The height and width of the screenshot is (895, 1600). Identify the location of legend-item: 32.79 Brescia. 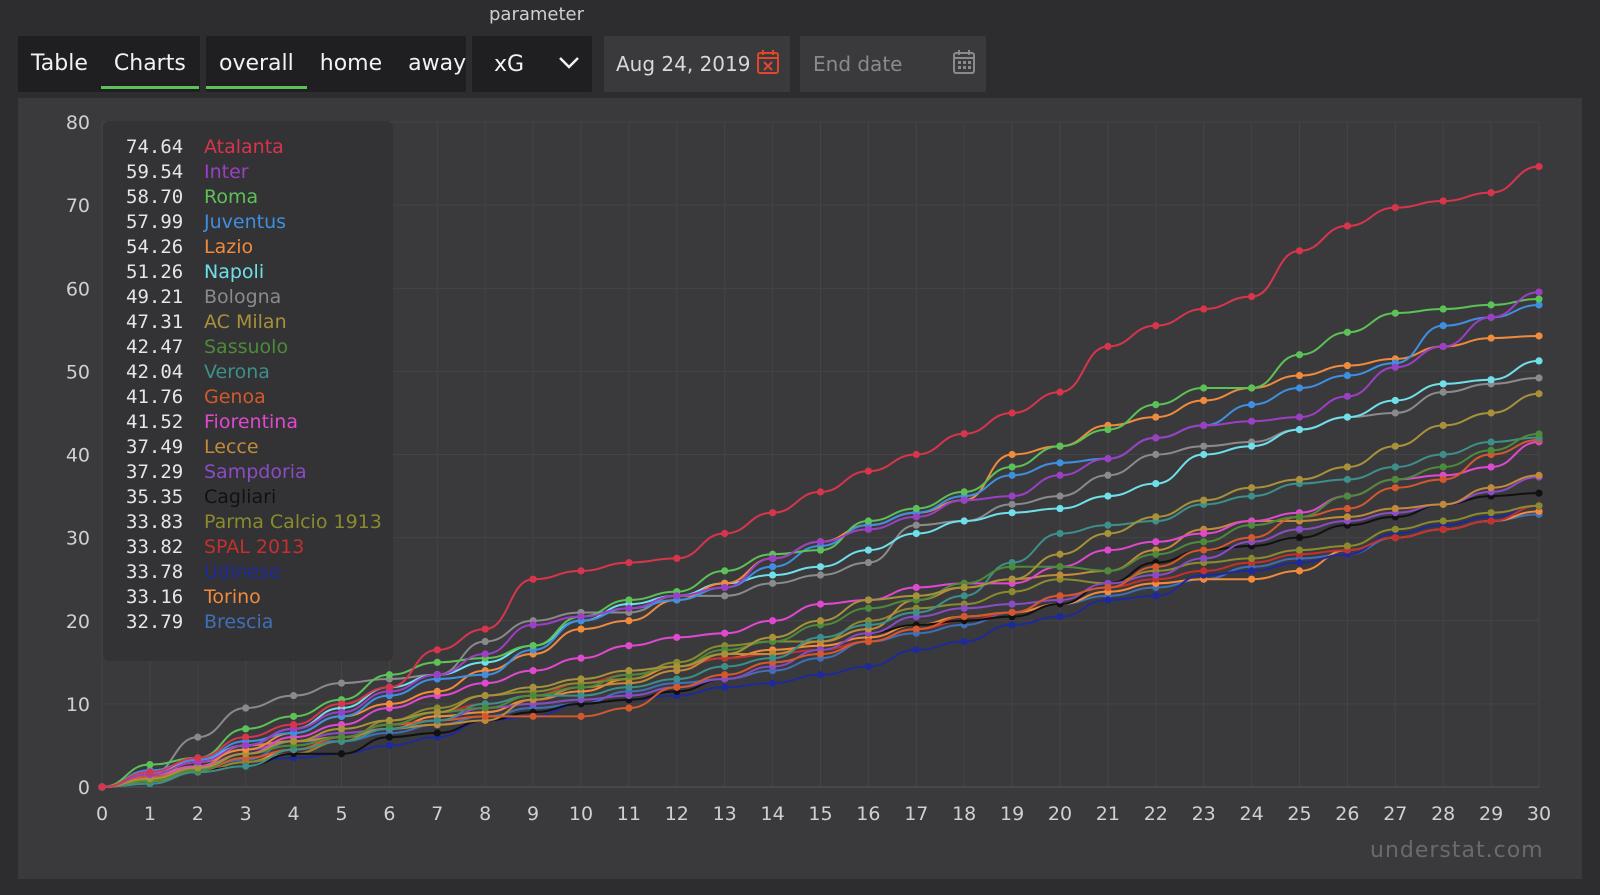
(199, 622).